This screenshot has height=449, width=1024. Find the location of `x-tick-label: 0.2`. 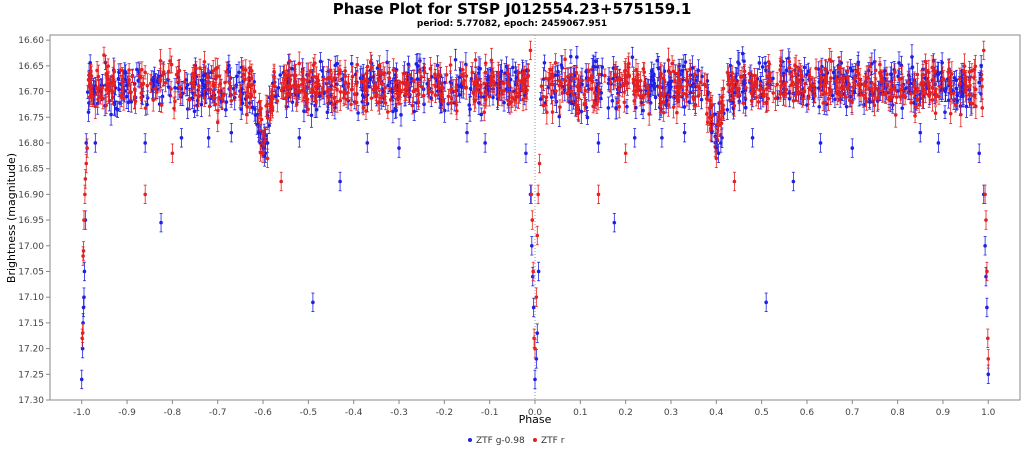

x-tick-label: 0.2 is located at coordinates (625, 413).